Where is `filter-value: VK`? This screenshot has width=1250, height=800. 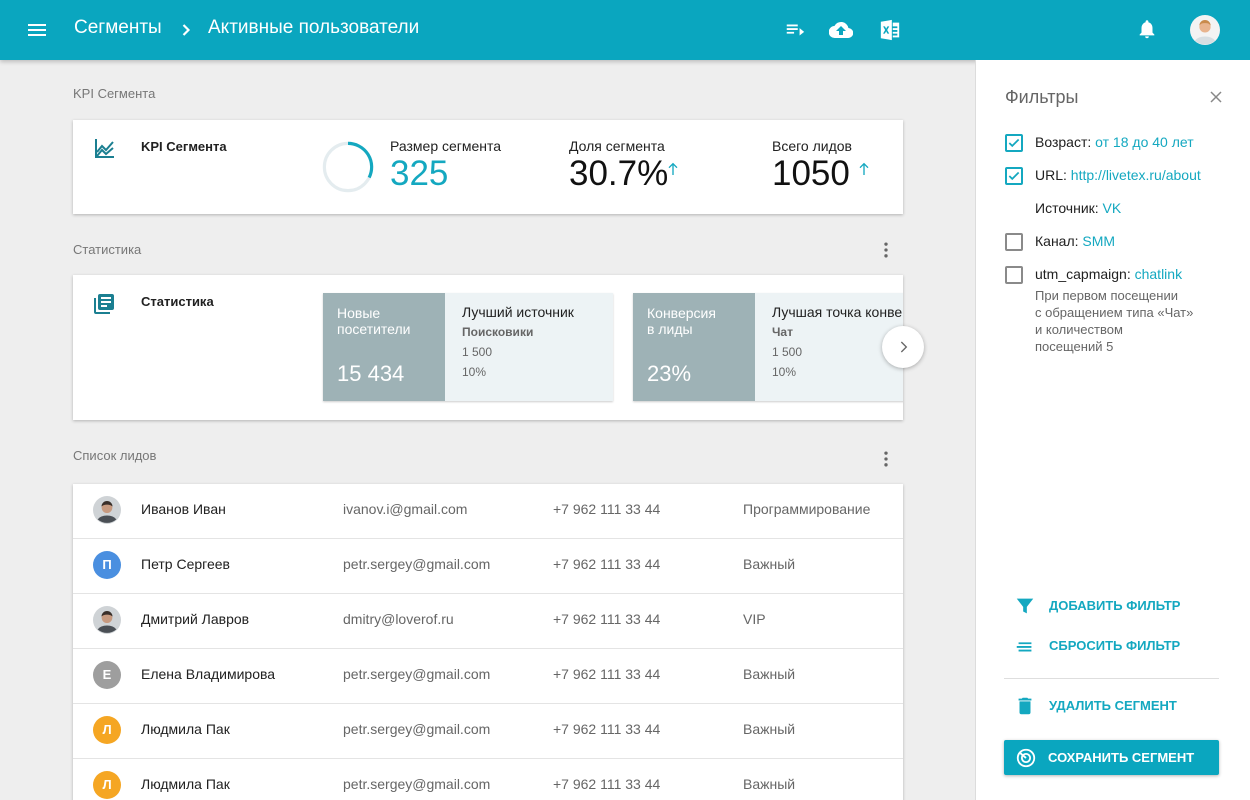 filter-value: VK is located at coordinates (1112, 208).